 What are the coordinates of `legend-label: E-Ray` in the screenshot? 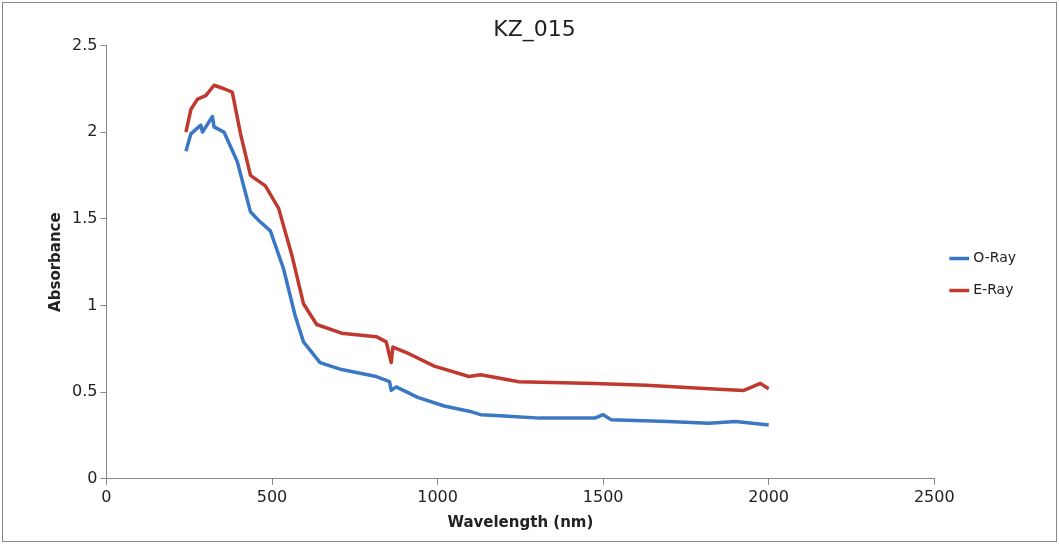 It's located at (993, 289).